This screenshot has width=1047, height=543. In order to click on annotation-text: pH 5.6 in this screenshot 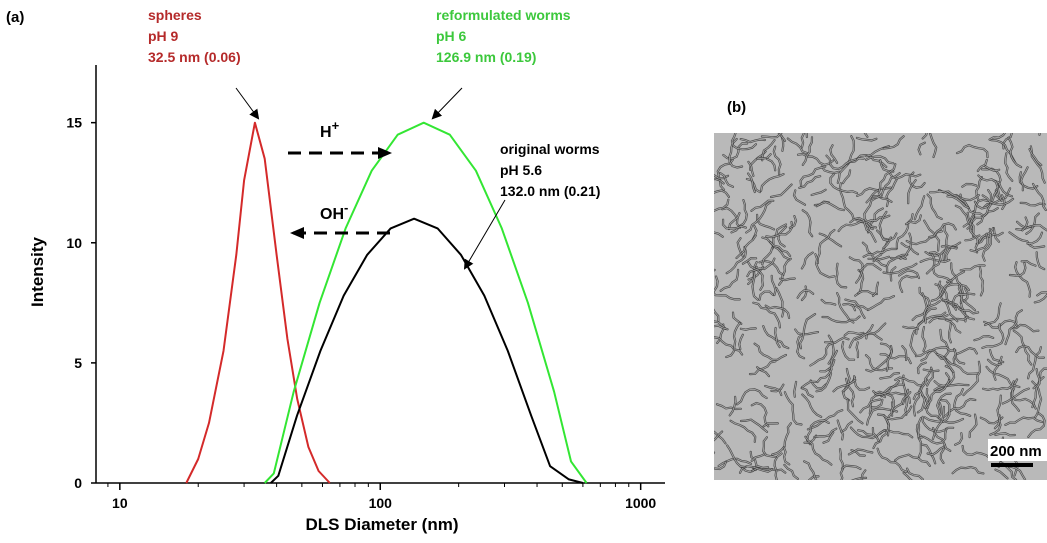, I will do `click(521, 170)`.